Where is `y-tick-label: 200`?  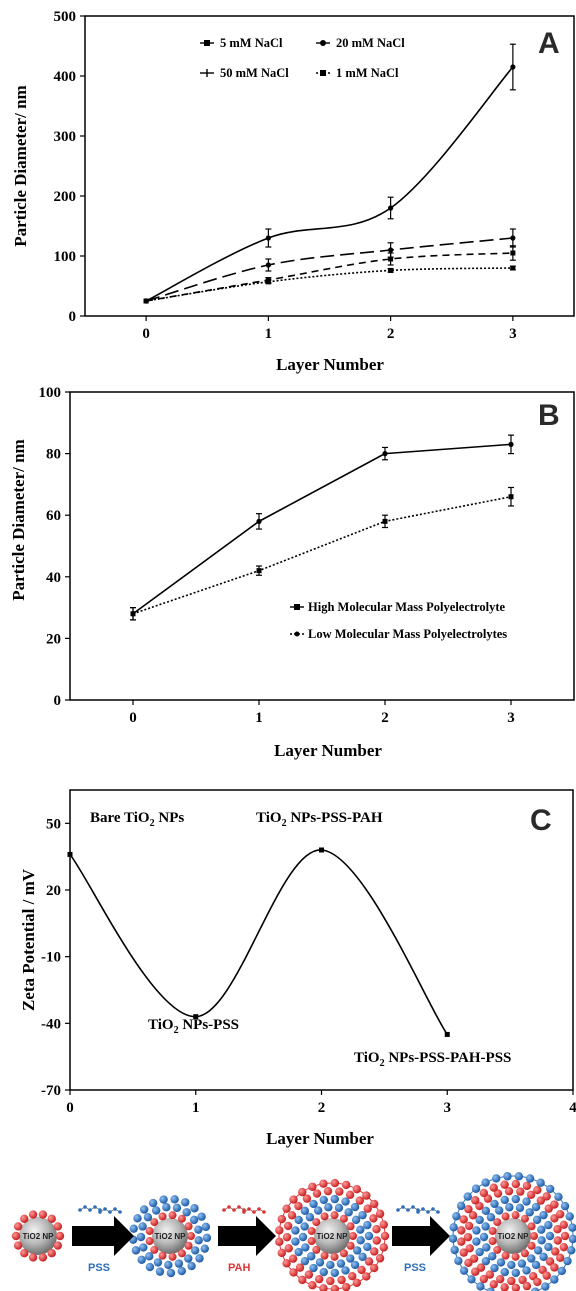
y-tick-label: 200 is located at coordinates (65, 197).